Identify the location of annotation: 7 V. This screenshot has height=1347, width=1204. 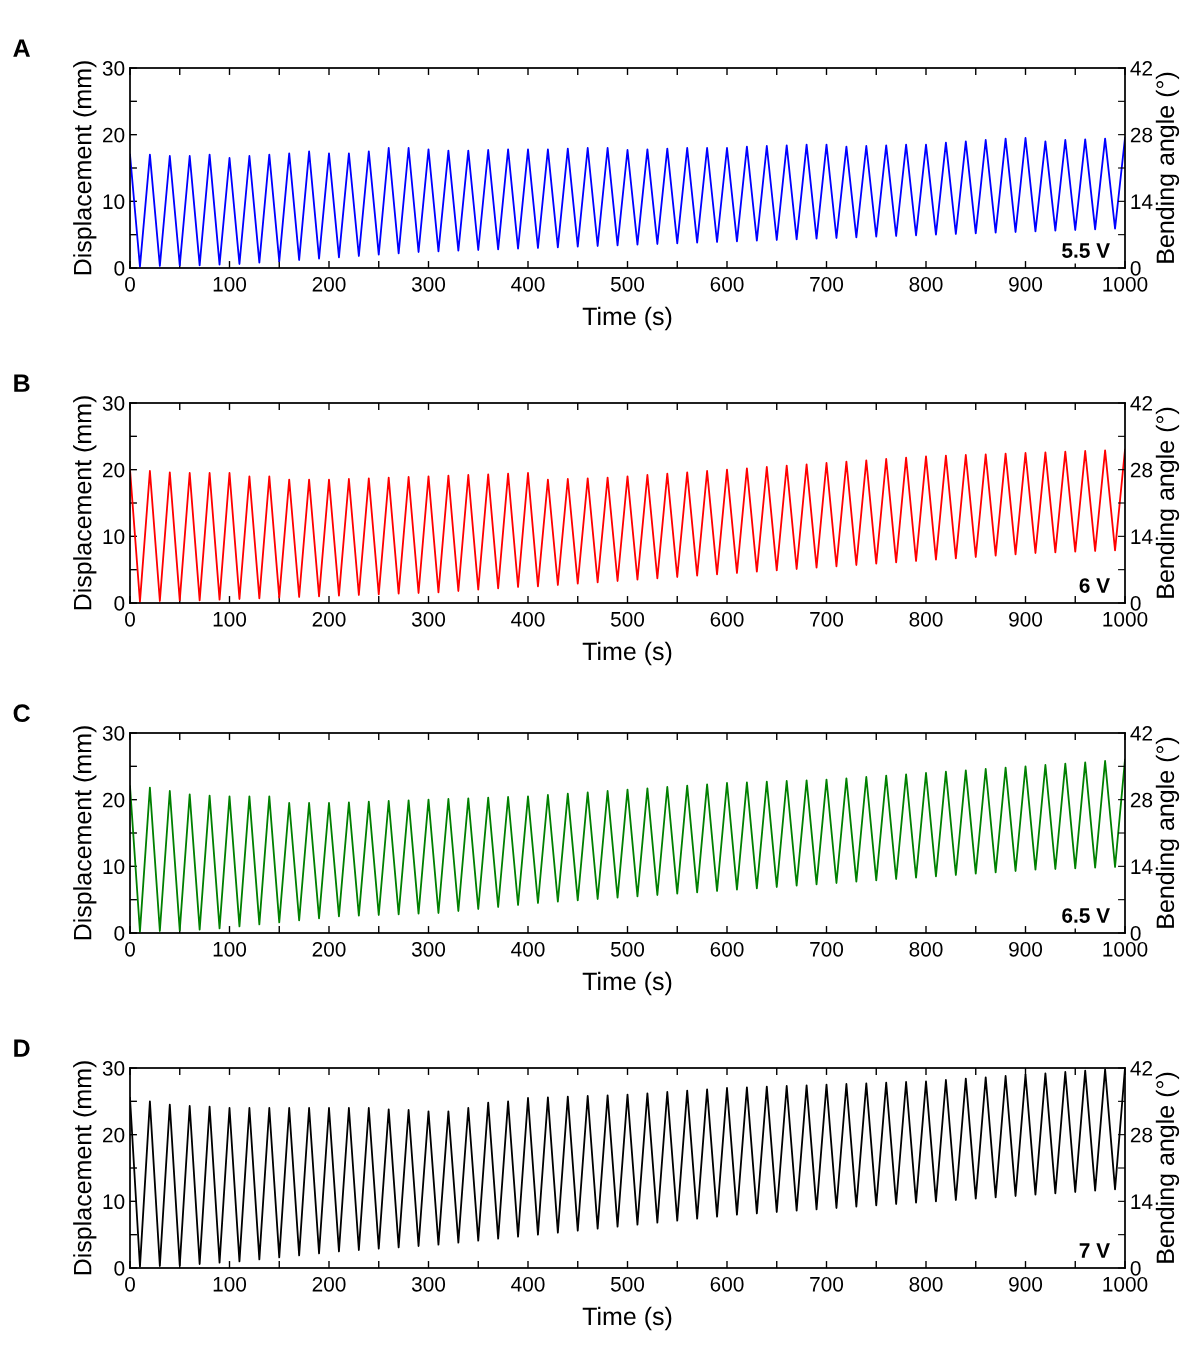
(1094, 1250).